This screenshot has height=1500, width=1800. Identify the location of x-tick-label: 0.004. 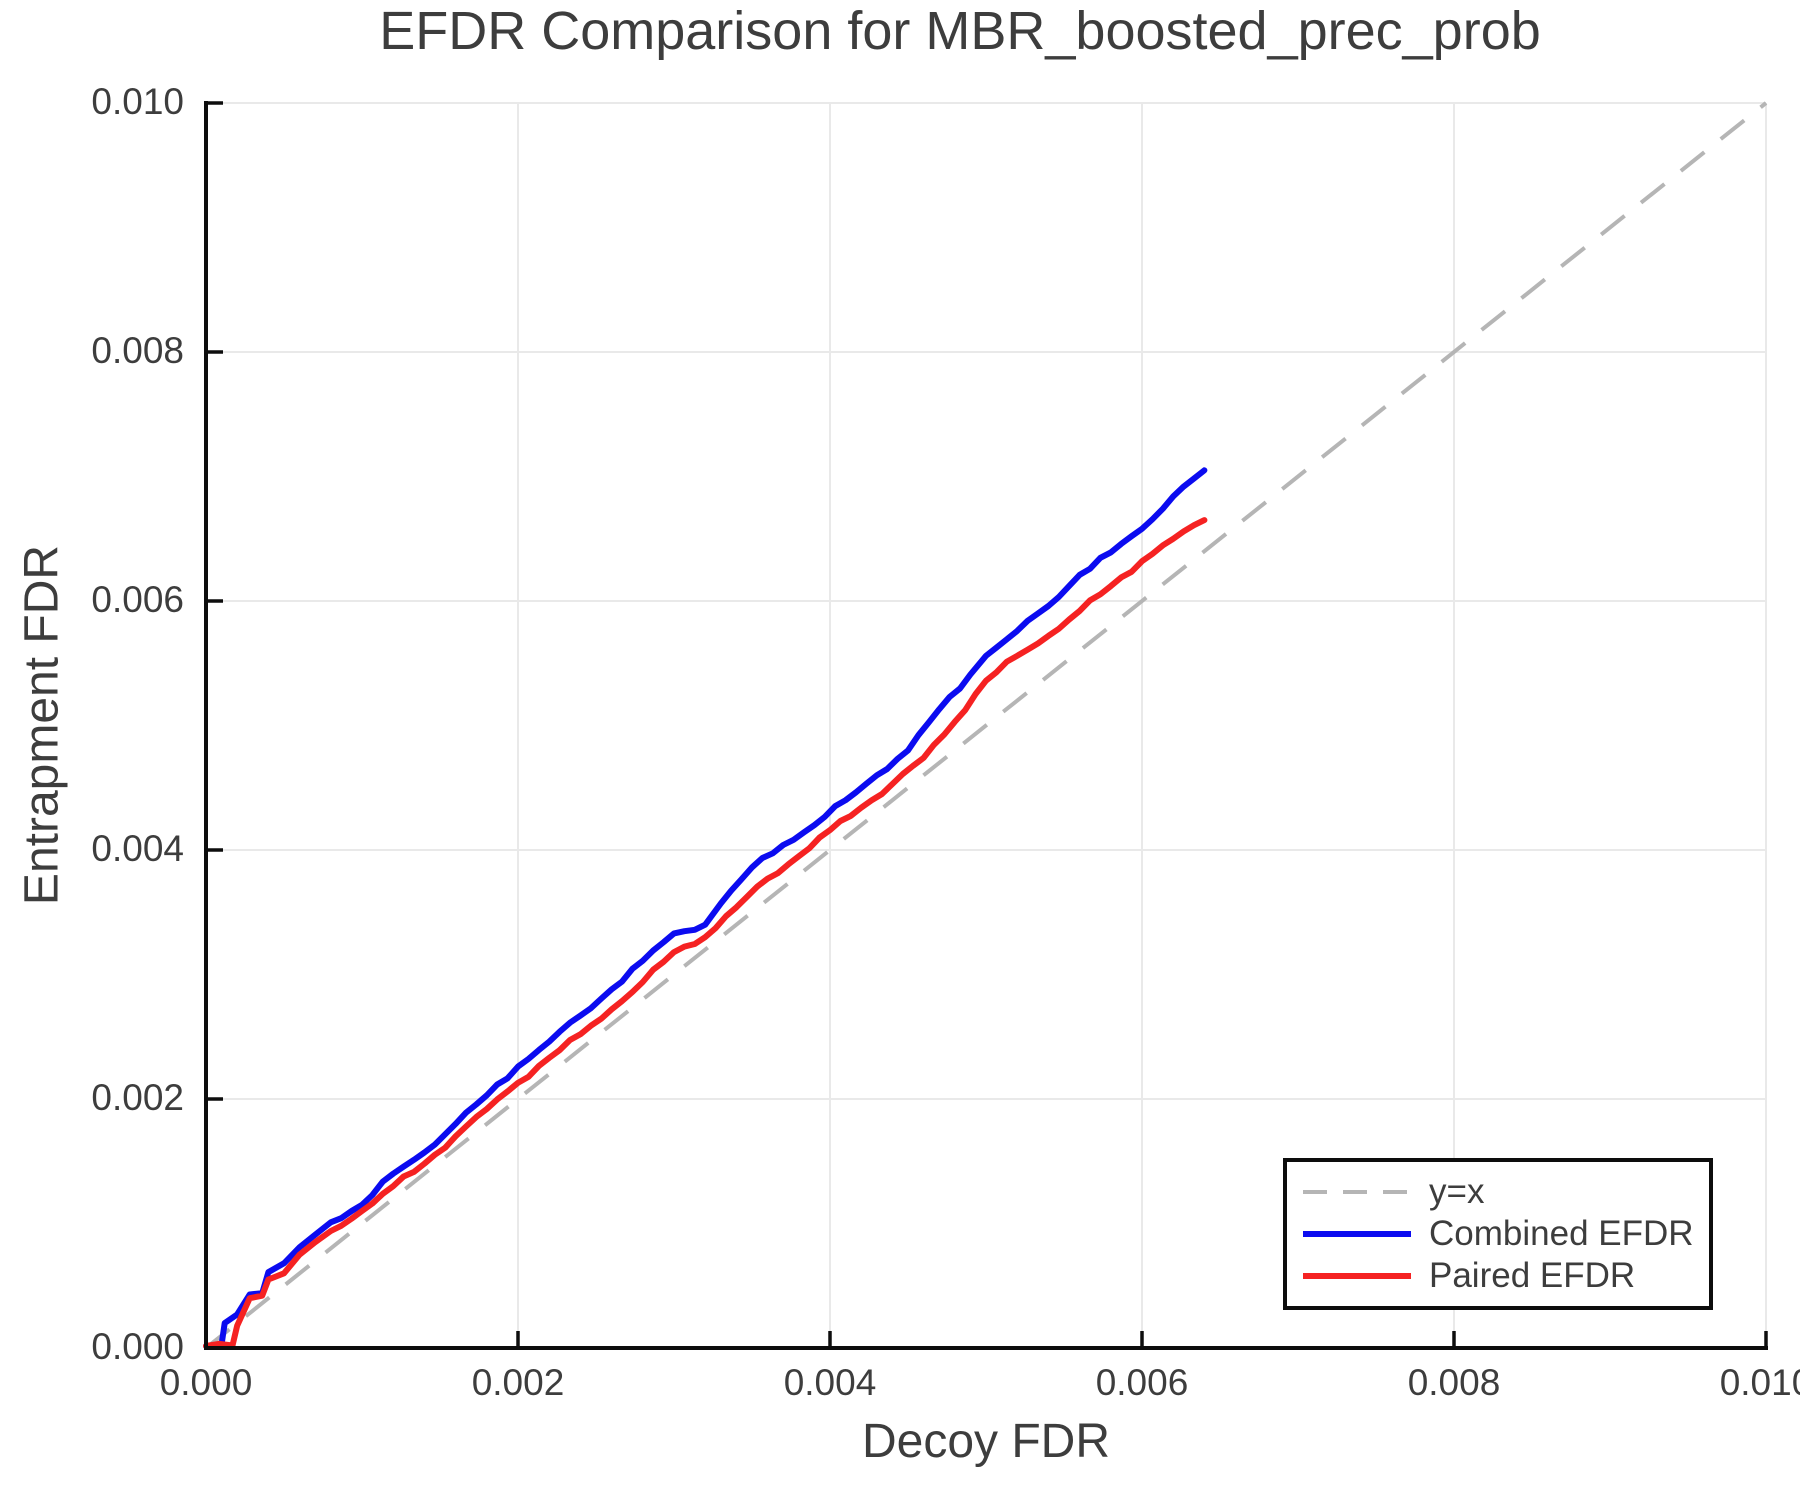
(830, 1382).